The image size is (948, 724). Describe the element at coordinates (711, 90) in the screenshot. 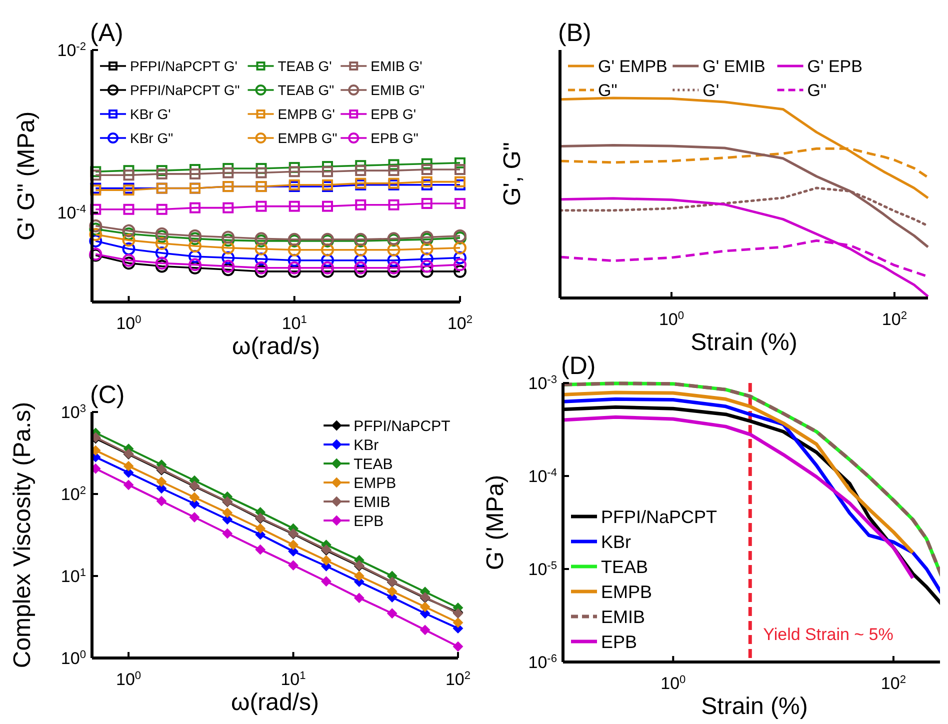

I see `legend-label: G'` at that location.